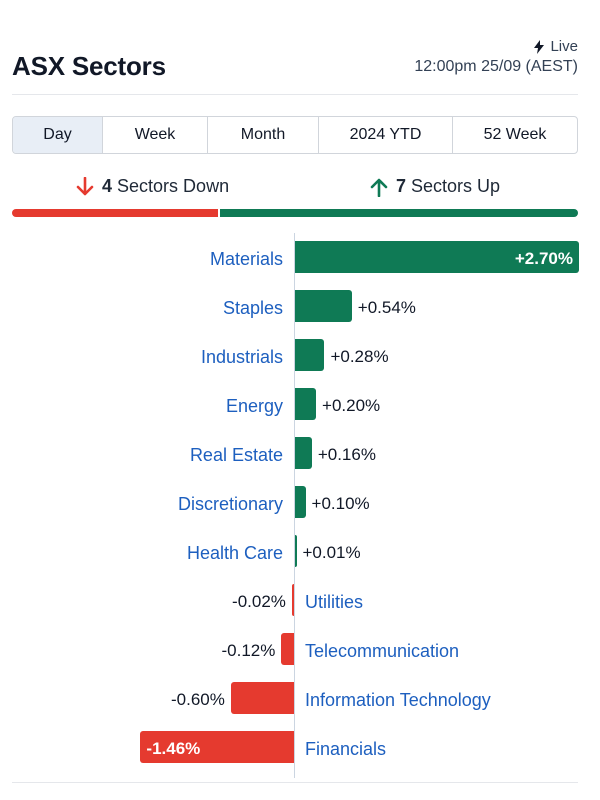 The height and width of the screenshot is (800, 600). I want to click on sector-label-energy: Energy, so click(254, 406).